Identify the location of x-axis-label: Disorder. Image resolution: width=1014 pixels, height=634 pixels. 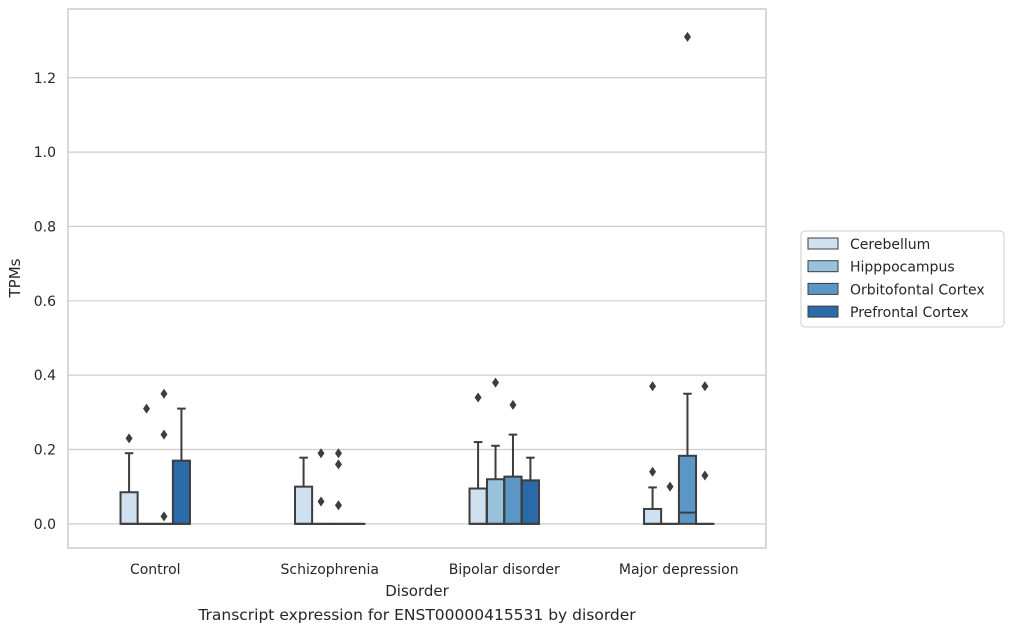
(417, 591).